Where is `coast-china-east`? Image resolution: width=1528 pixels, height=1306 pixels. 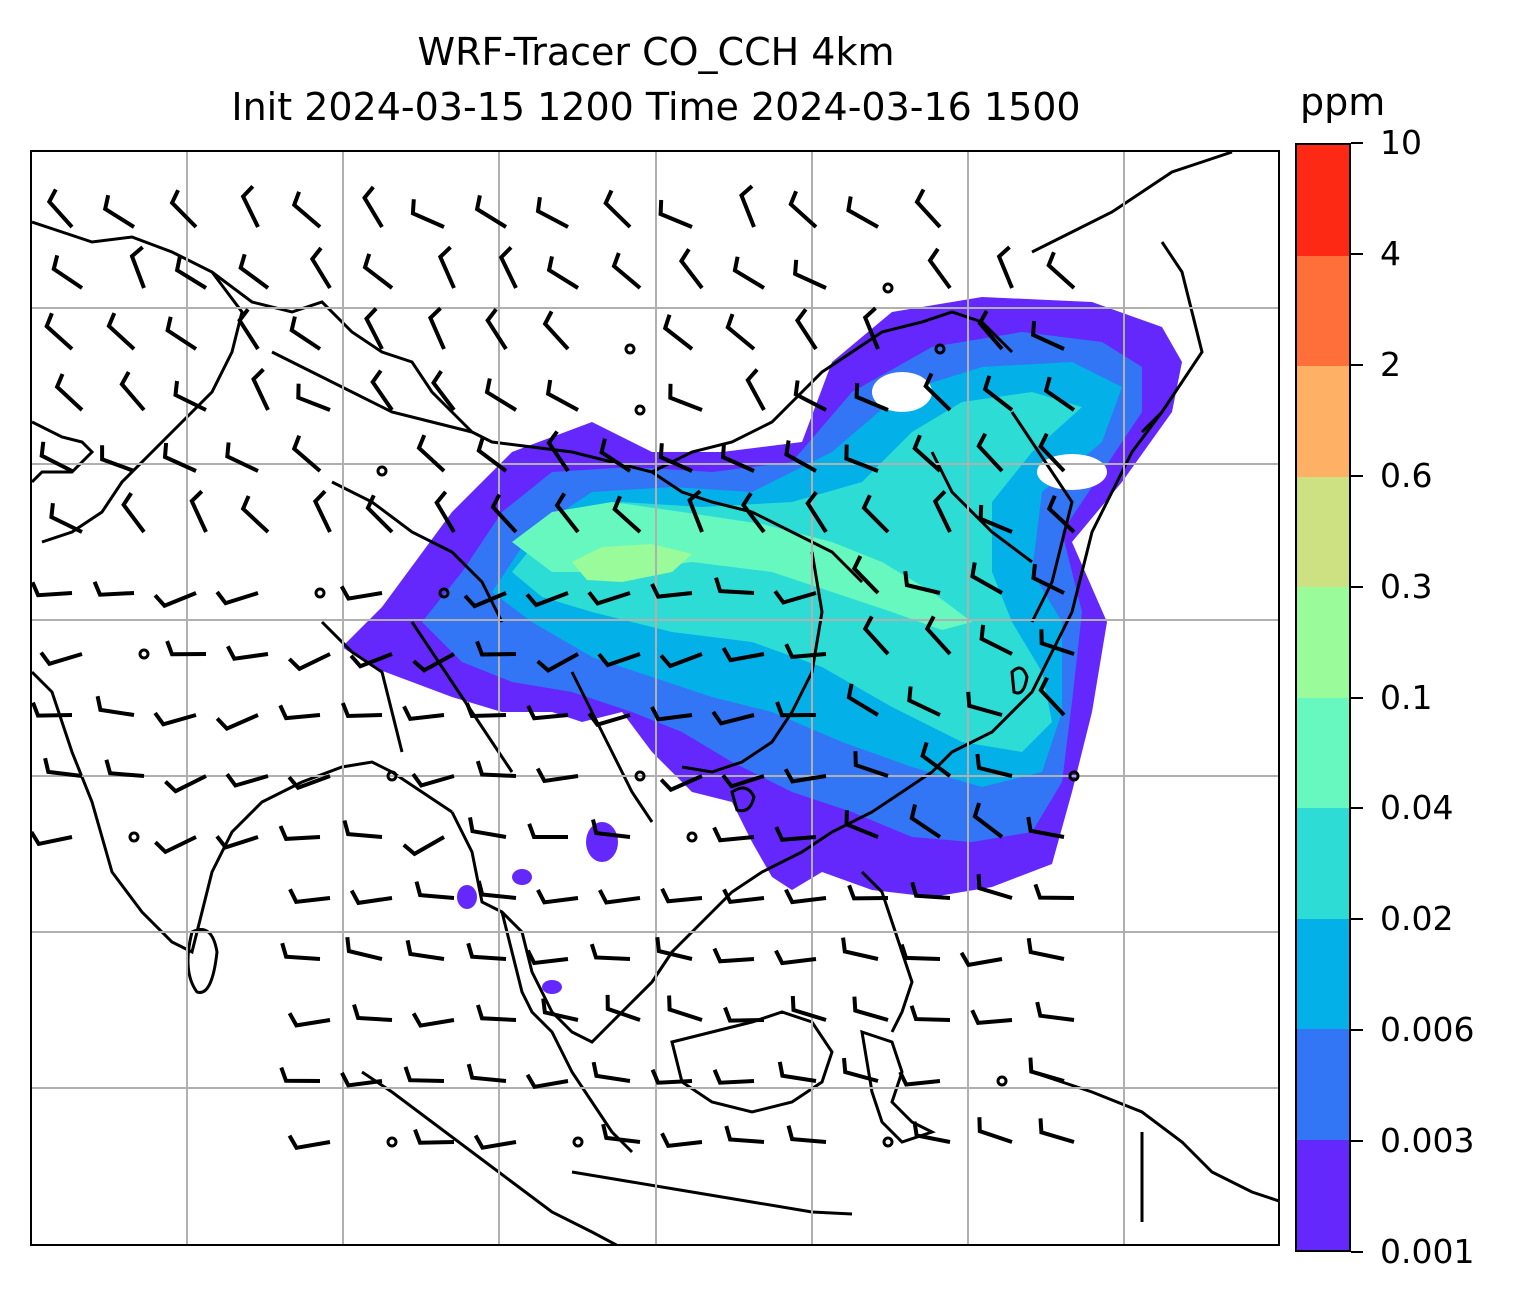 coast-china-east is located at coordinates (1042, 517).